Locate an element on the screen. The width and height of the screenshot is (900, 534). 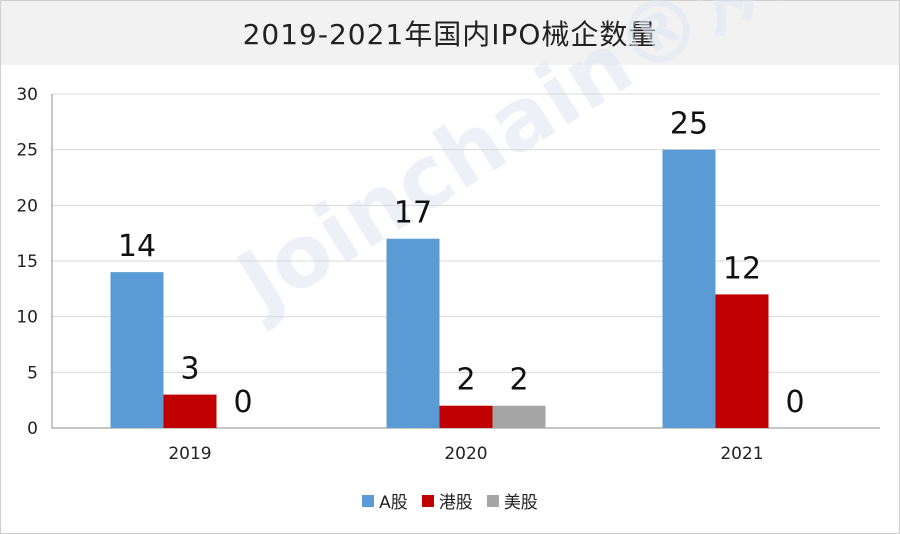
chart-title-bar: 2019-2021年国内IPO械企数量 is located at coordinates (450, 33).